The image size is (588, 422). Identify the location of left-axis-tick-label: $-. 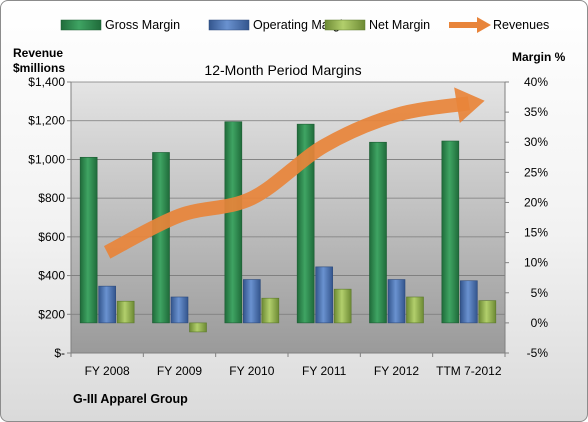
(59, 353).